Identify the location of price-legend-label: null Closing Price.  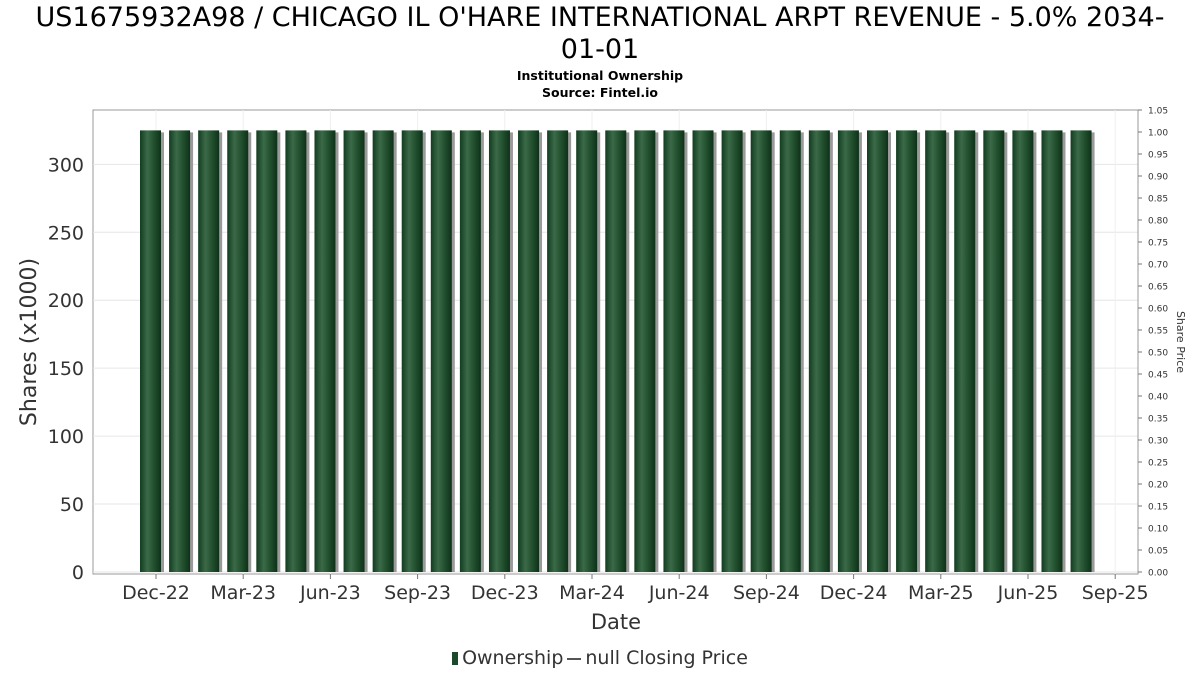
(666, 658).